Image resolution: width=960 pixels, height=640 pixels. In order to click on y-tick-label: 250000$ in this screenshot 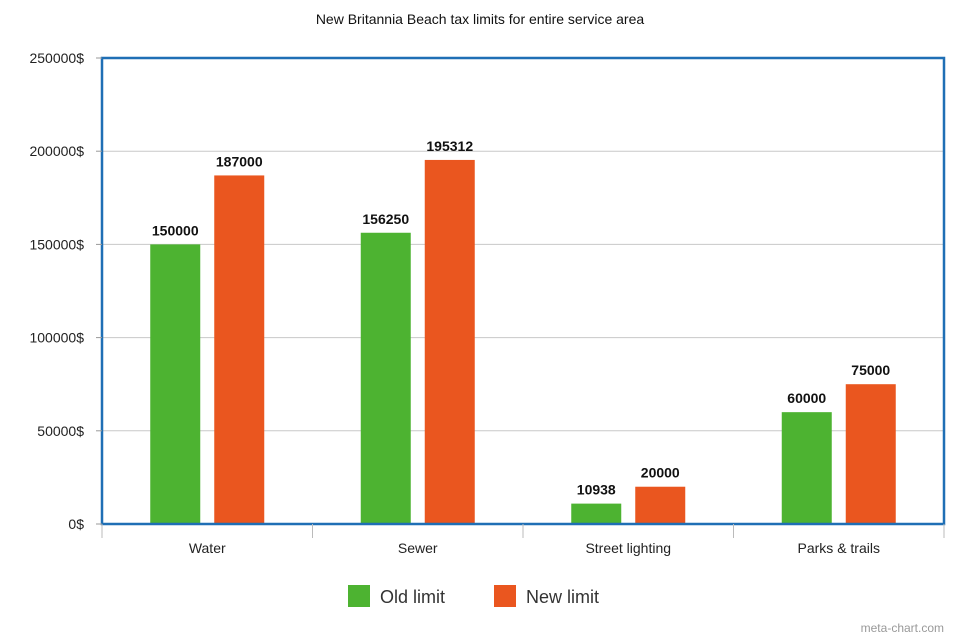, I will do `click(56, 58)`.